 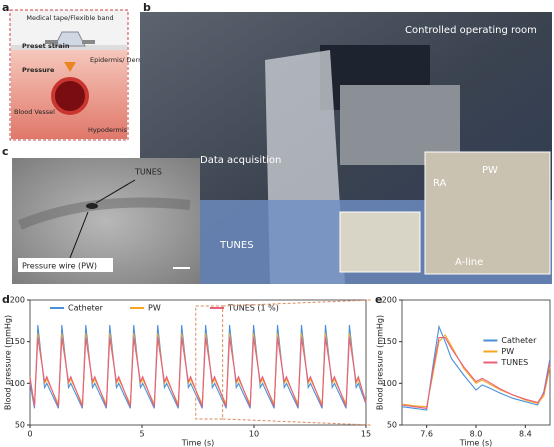 I want to click on label: Data acquisition, so click(x=240, y=160).